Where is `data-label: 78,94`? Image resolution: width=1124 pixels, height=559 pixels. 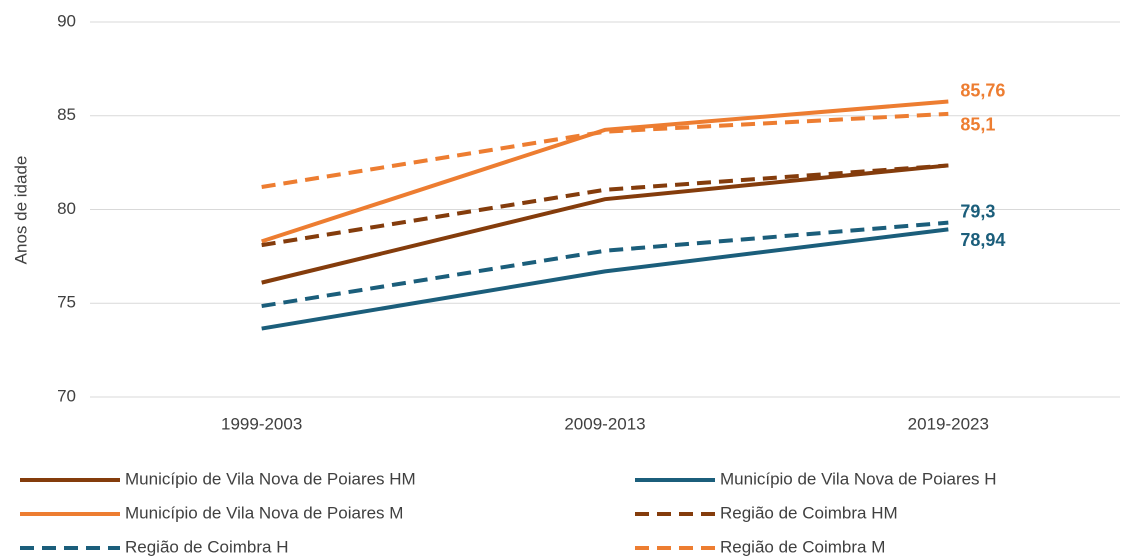
data-label: 78,94 is located at coordinates (982, 240).